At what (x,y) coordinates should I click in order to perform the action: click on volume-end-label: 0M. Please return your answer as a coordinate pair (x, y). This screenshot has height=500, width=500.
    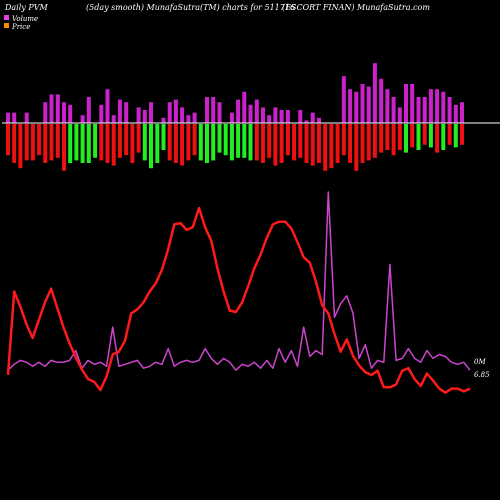
    Looking at the image, I should click on (480, 362).